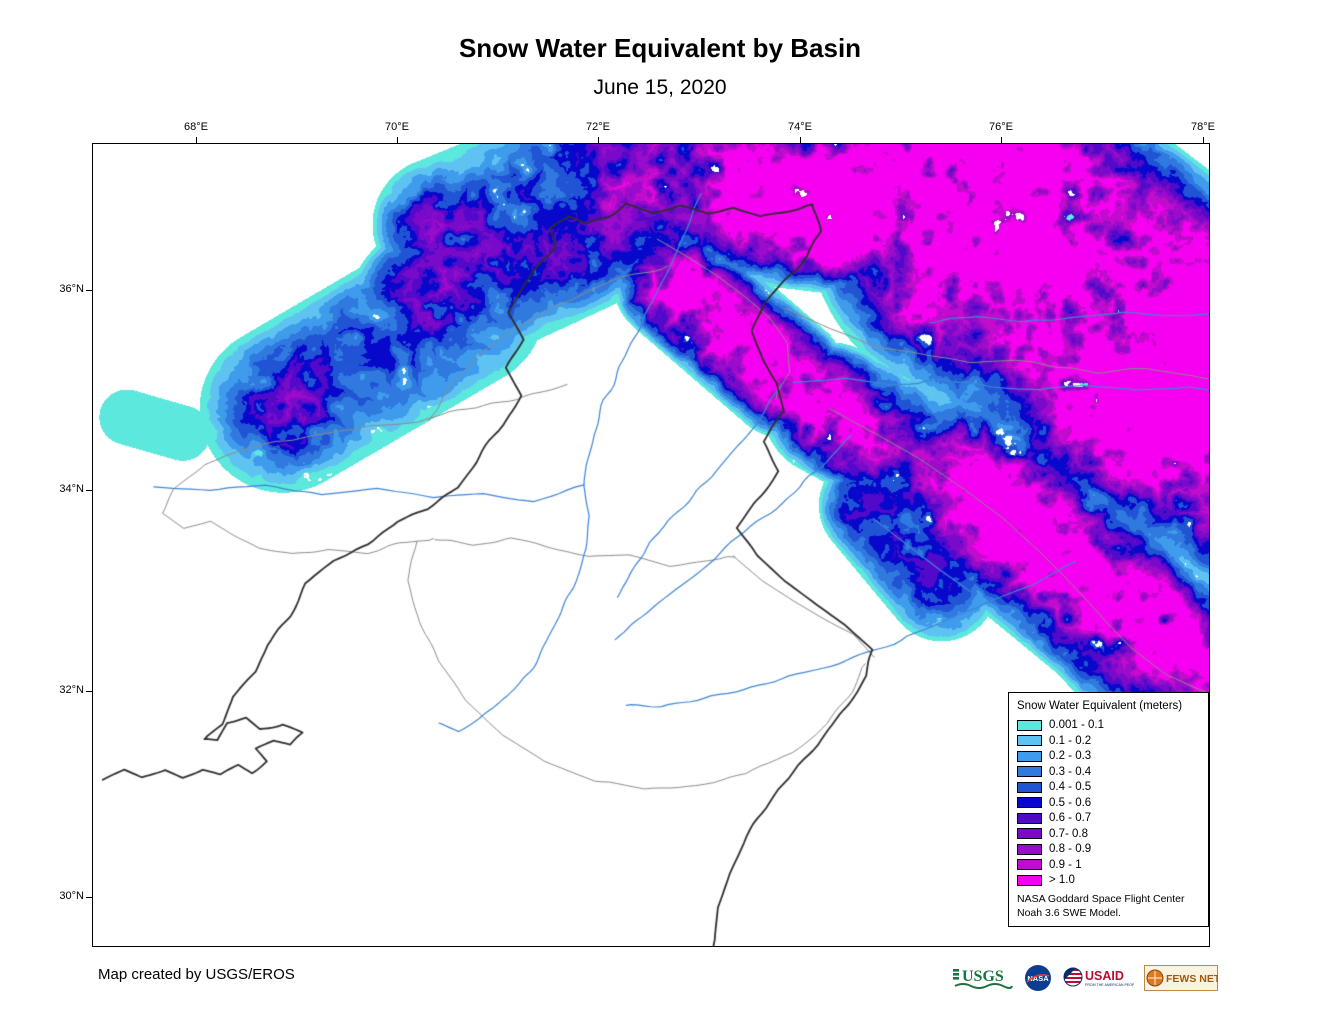 This screenshot has width=1320, height=1020. Describe the element at coordinates (1108, 787) in the screenshot. I see `legend-entry: 0.4 - 0.5` at that location.